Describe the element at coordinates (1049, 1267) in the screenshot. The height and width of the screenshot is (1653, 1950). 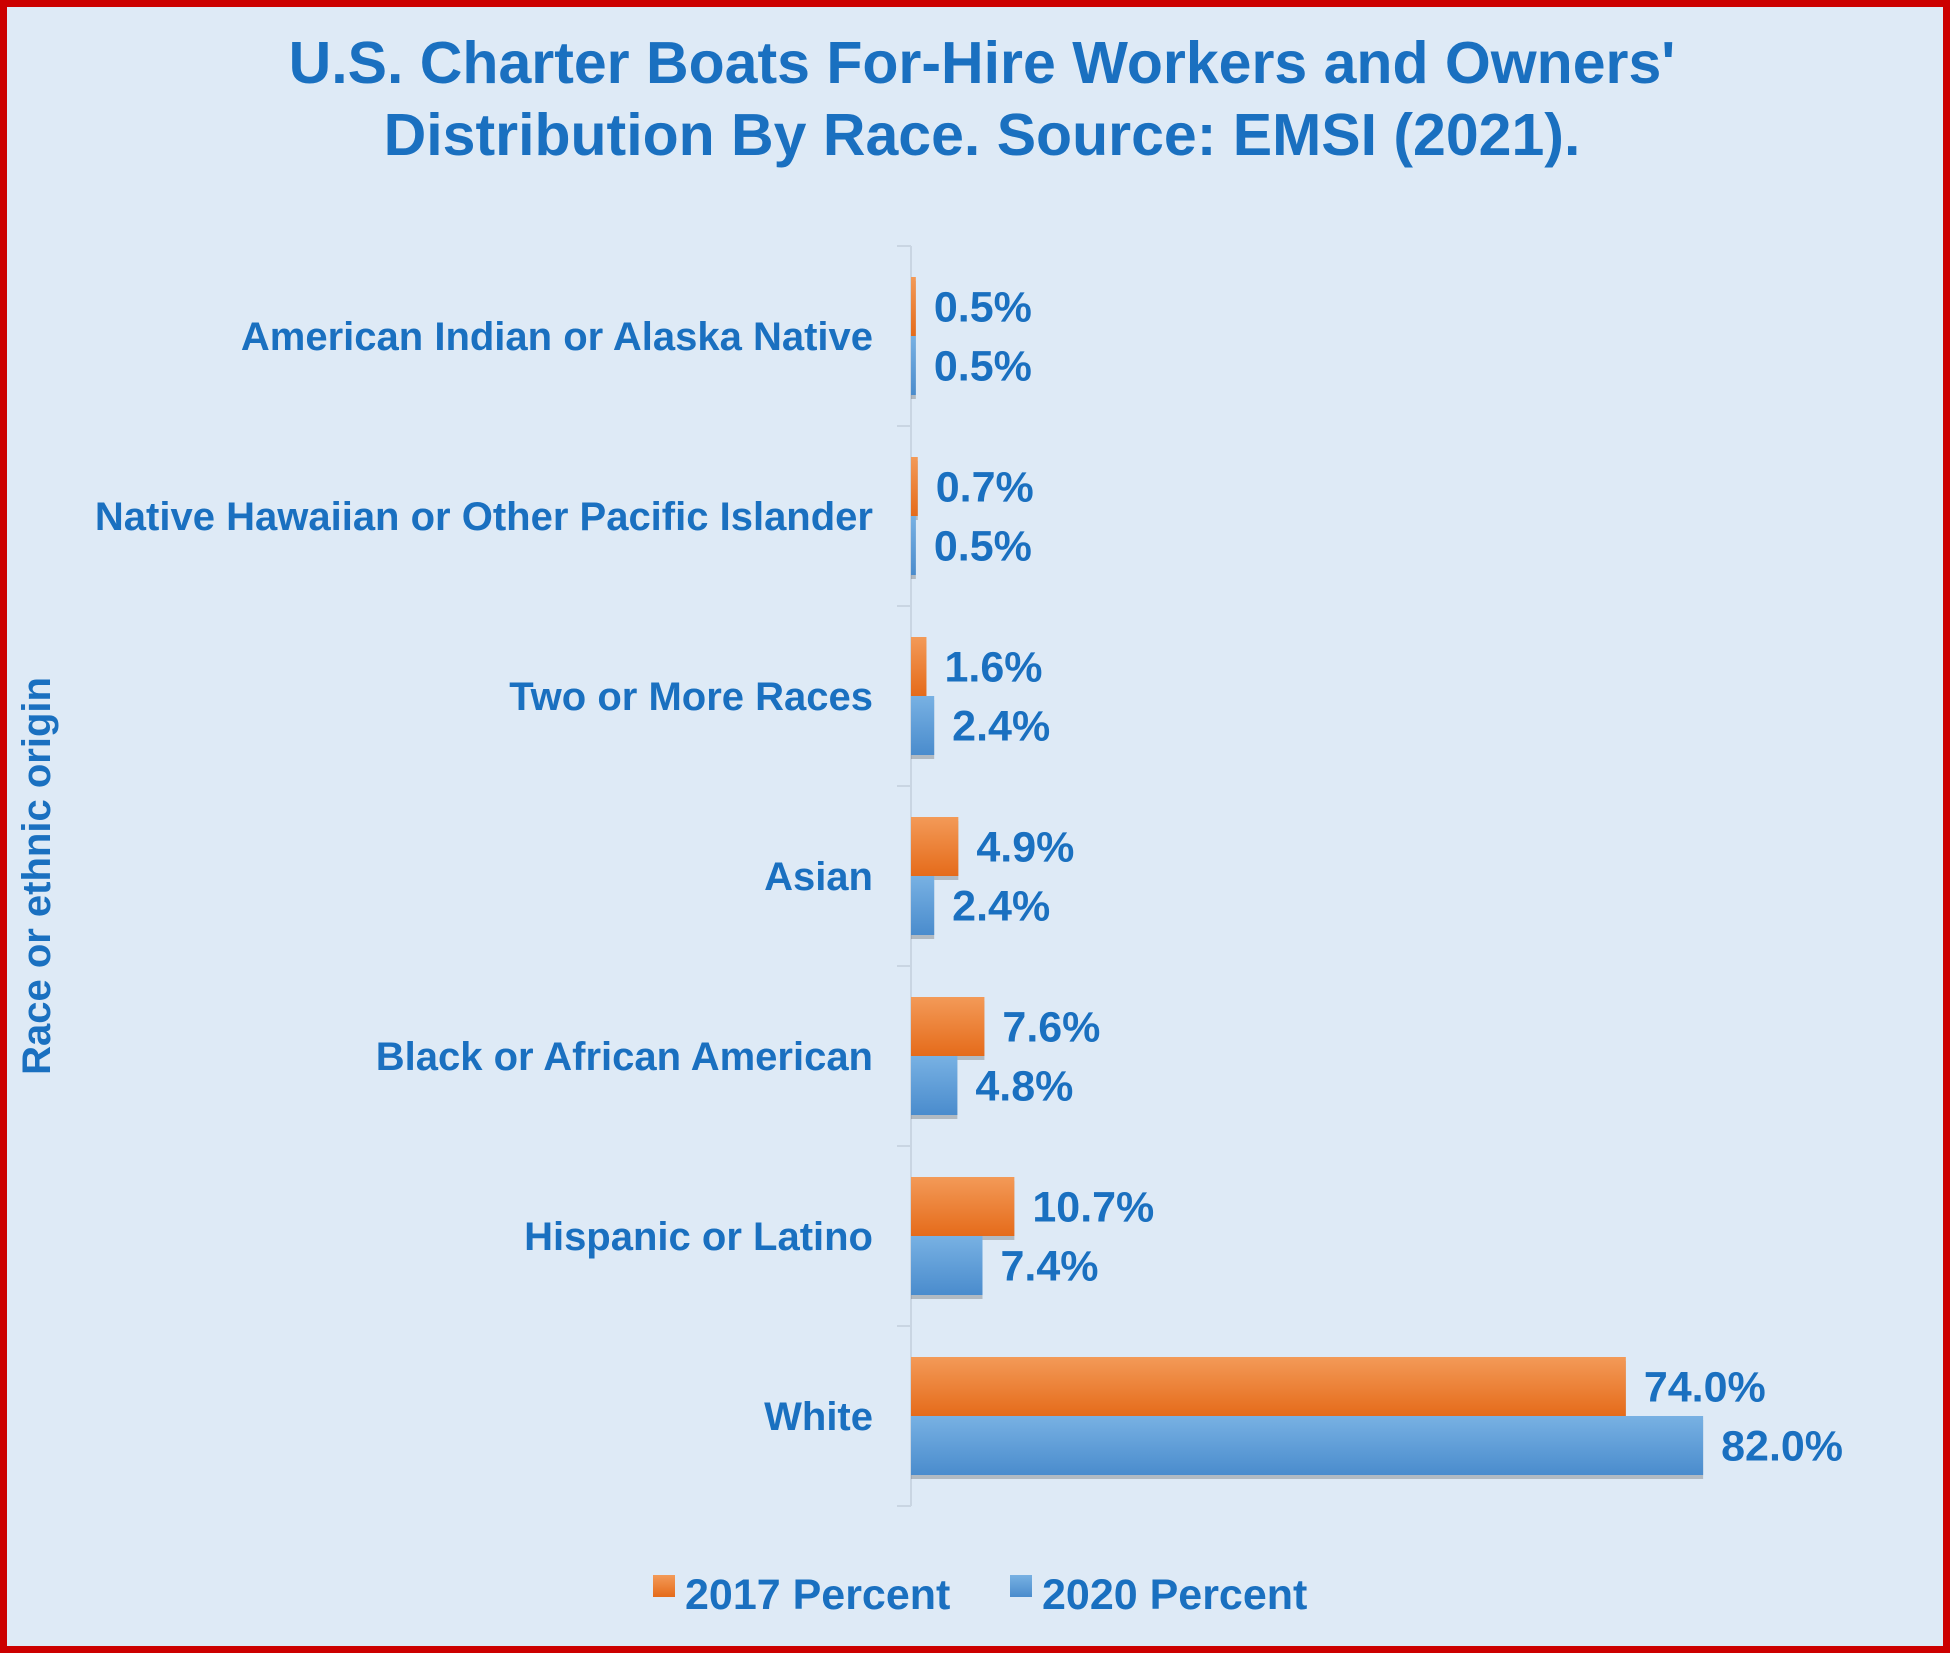
I see `data-label: 7.4%` at that location.